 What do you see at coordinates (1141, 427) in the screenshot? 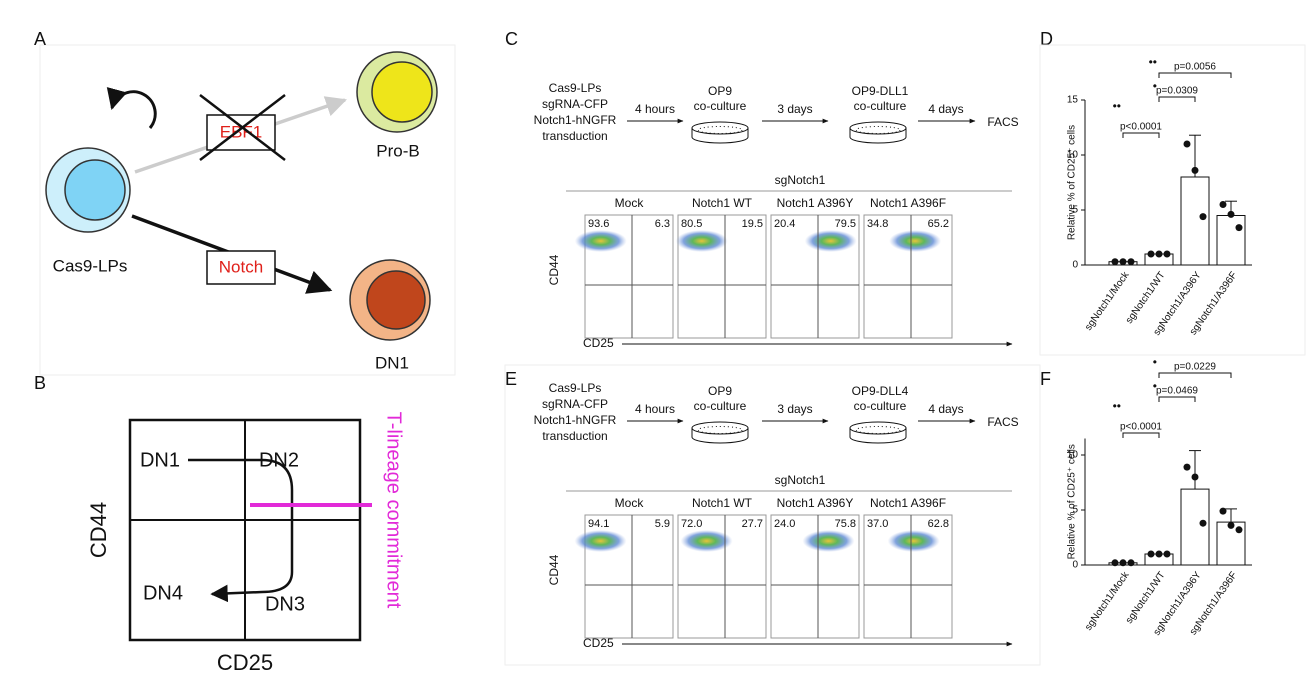
I see `p-value: p<0.0001` at bounding box center [1141, 427].